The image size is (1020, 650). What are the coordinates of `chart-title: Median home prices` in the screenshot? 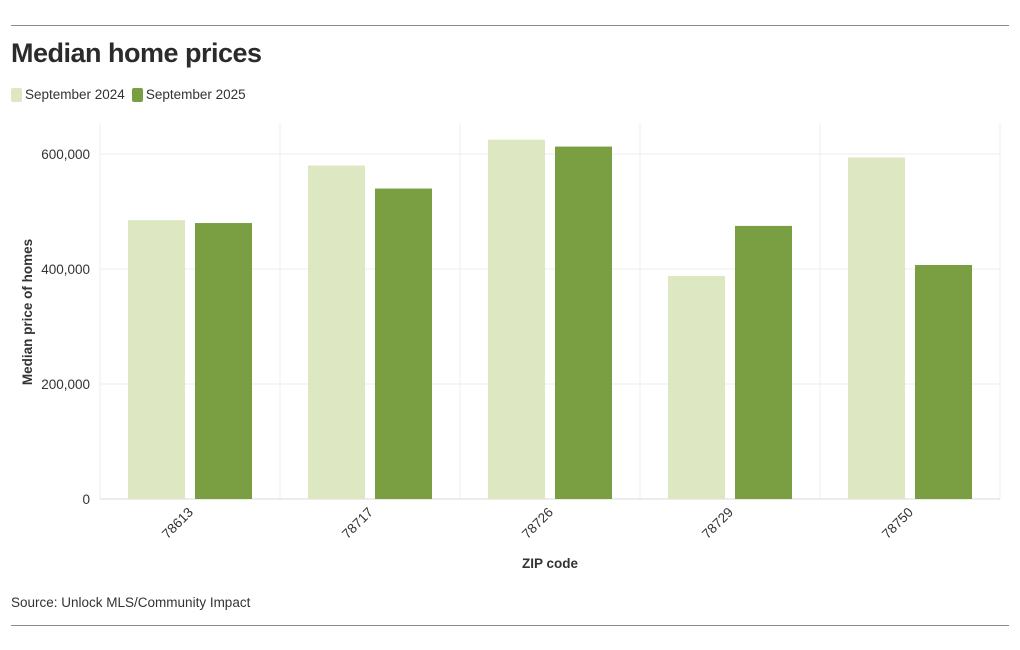 It's located at (136, 53).